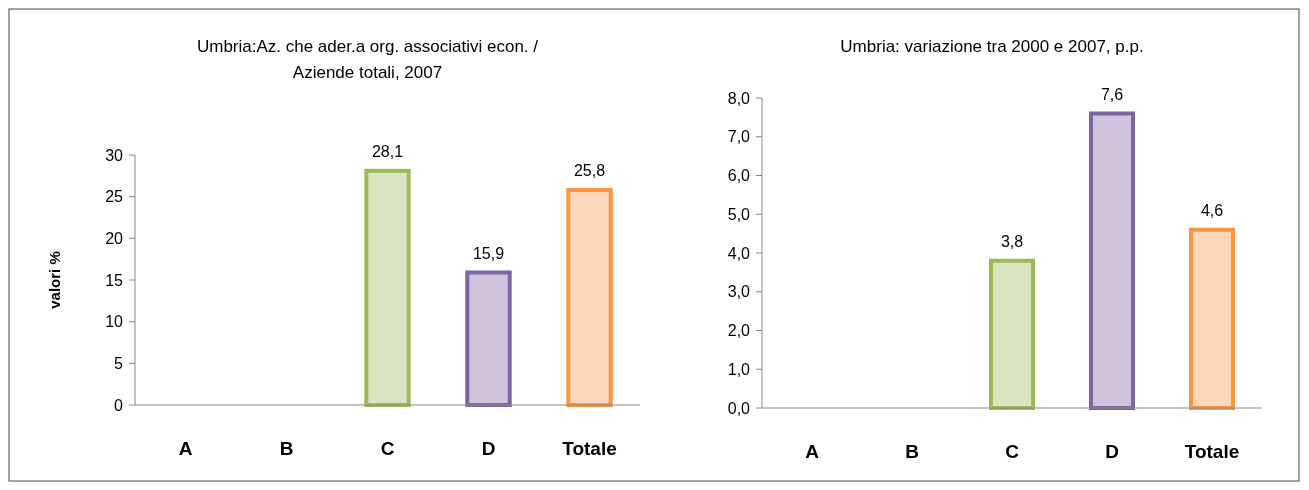  What do you see at coordinates (387, 151) in the screenshot?
I see `data-label: 28,1` at bounding box center [387, 151].